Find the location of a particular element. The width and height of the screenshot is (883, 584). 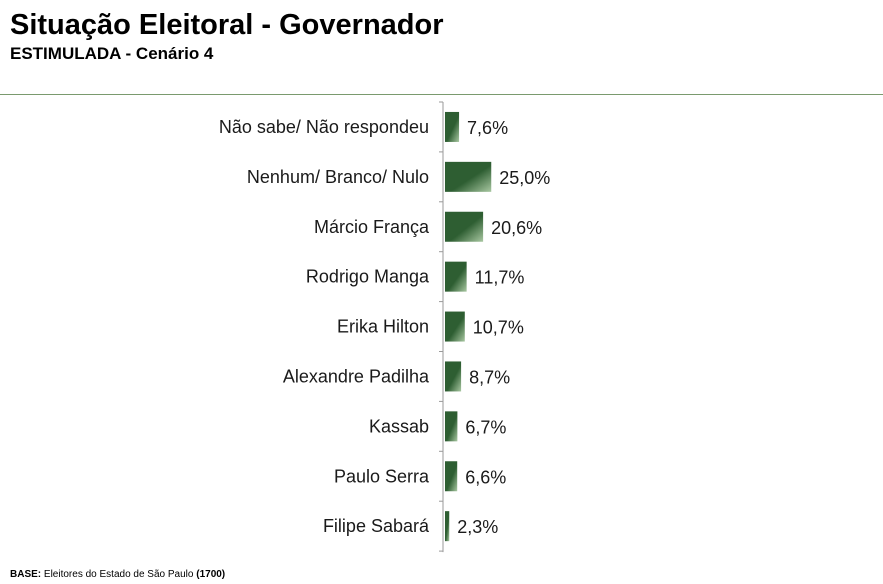

value-label: 6,6% is located at coordinates (485, 477).